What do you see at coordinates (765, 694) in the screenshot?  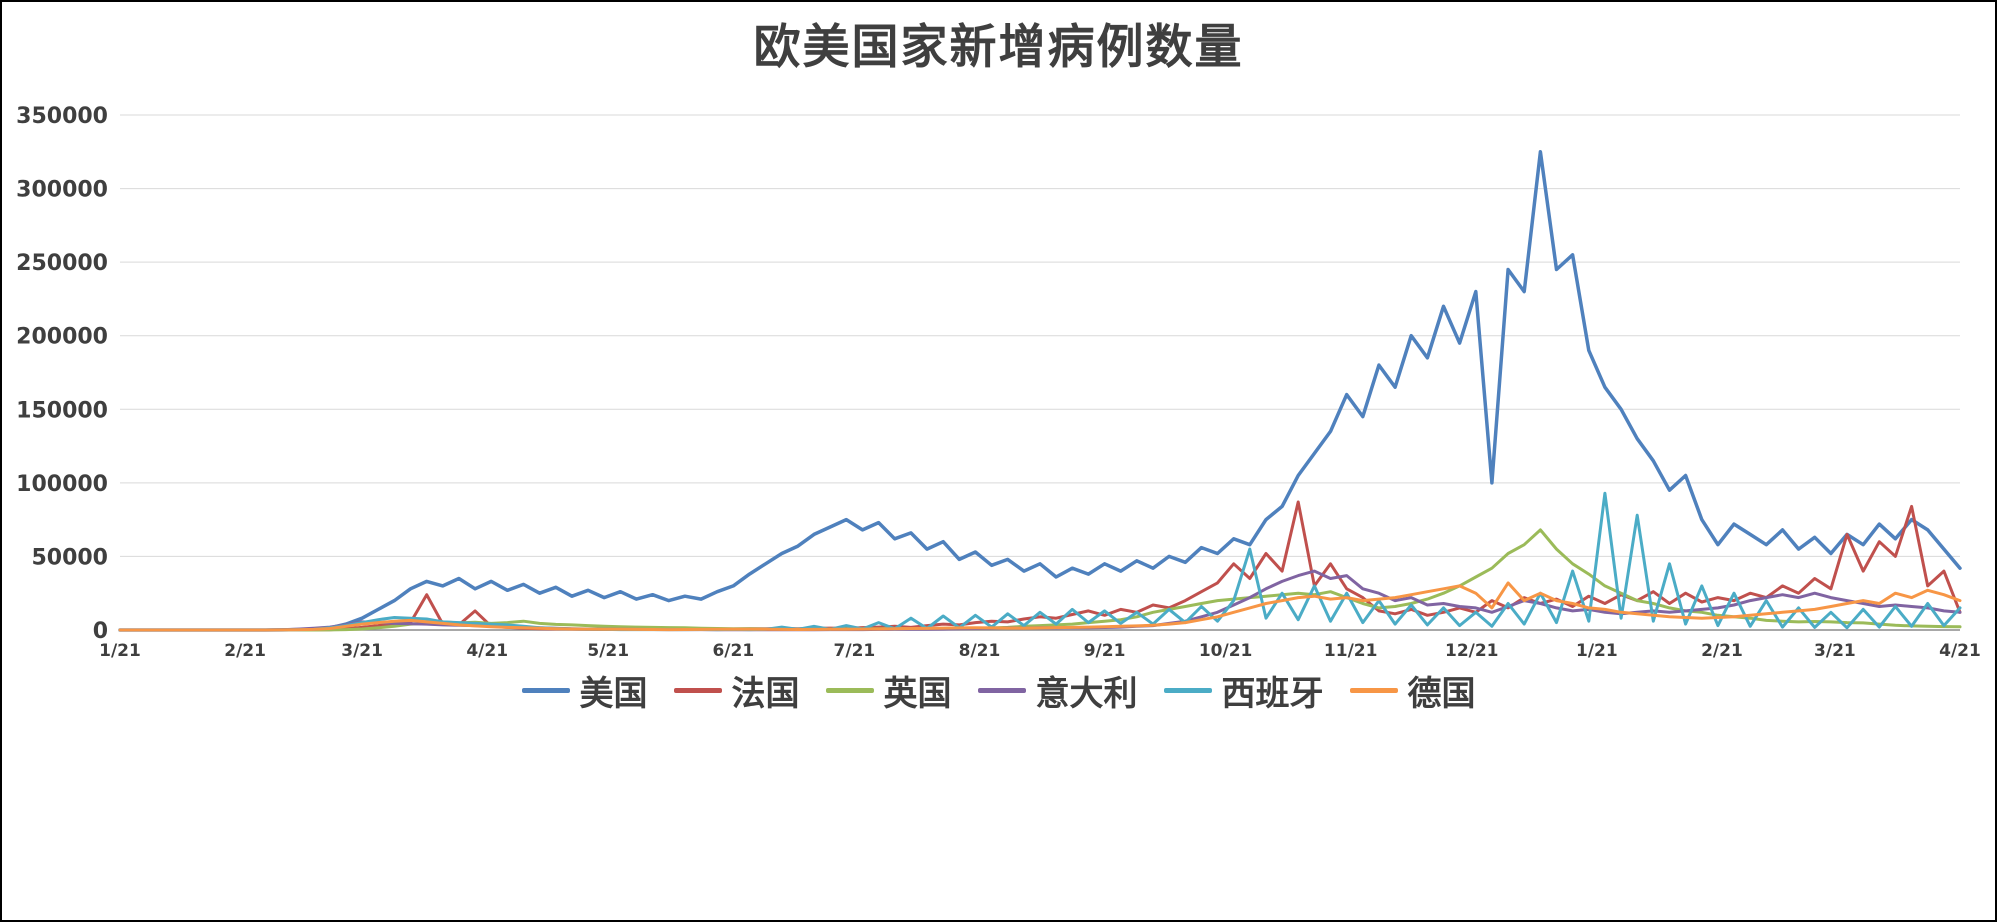 I see `legend-label-france: 法国` at bounding box center [765, 694].